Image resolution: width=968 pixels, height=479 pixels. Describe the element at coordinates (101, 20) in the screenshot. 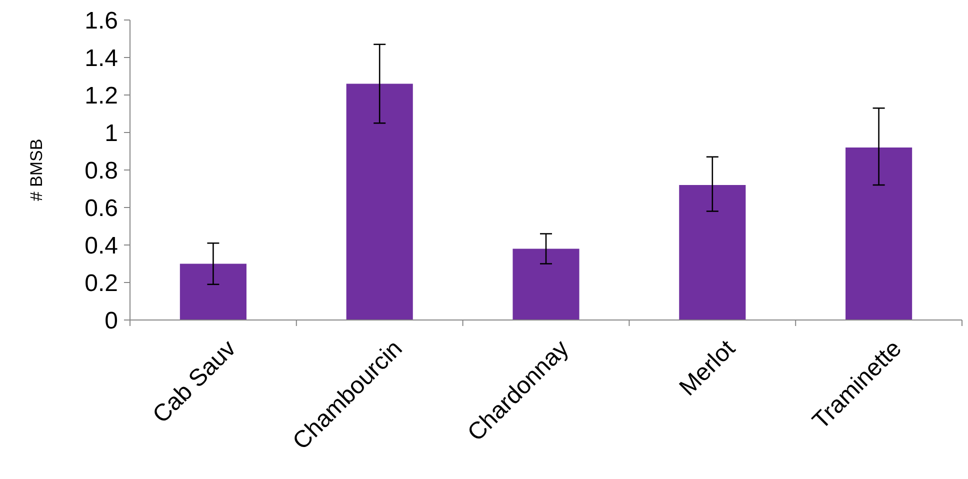

I see `y-tick-label: 1.6` at that location.